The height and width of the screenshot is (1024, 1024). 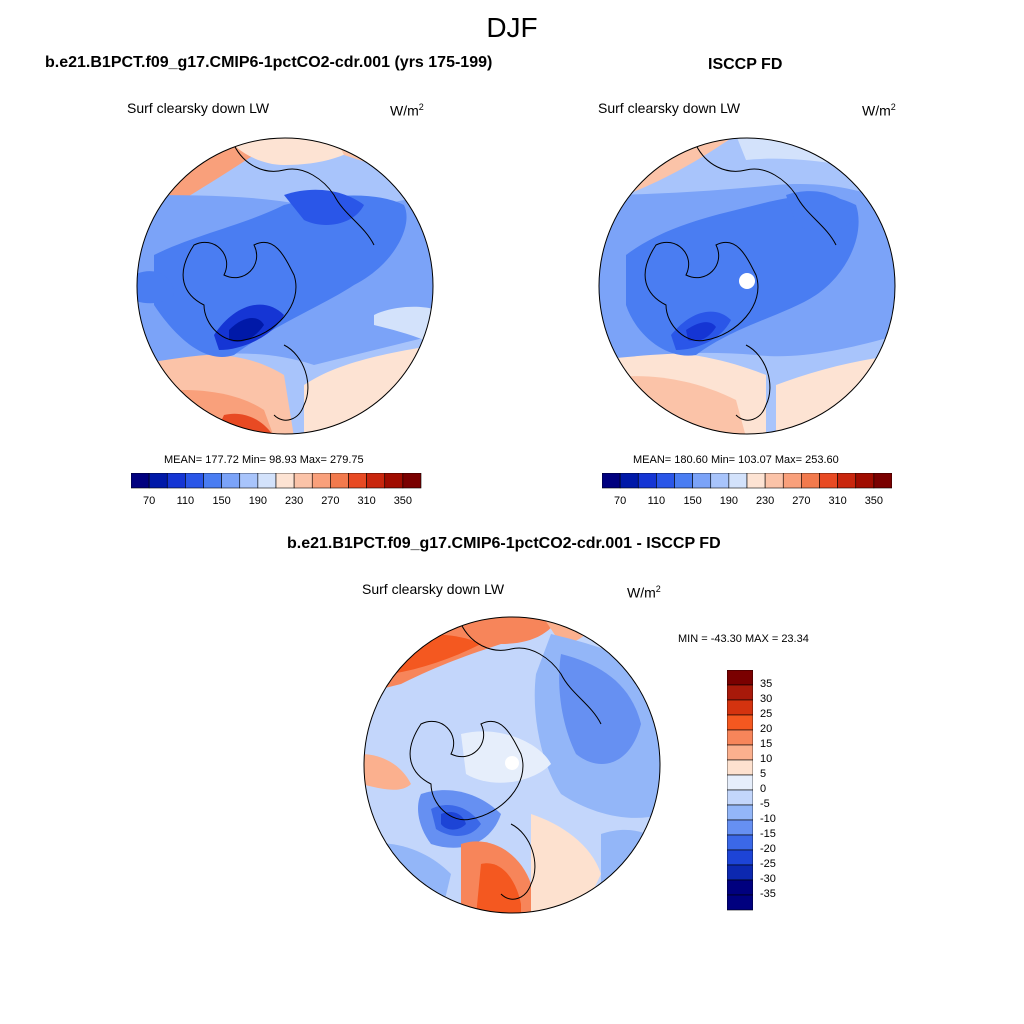 What do you see at coordinates (747, 286) in the screenshot?
I see `obs-polar-map` at bounding box center [747, 286].